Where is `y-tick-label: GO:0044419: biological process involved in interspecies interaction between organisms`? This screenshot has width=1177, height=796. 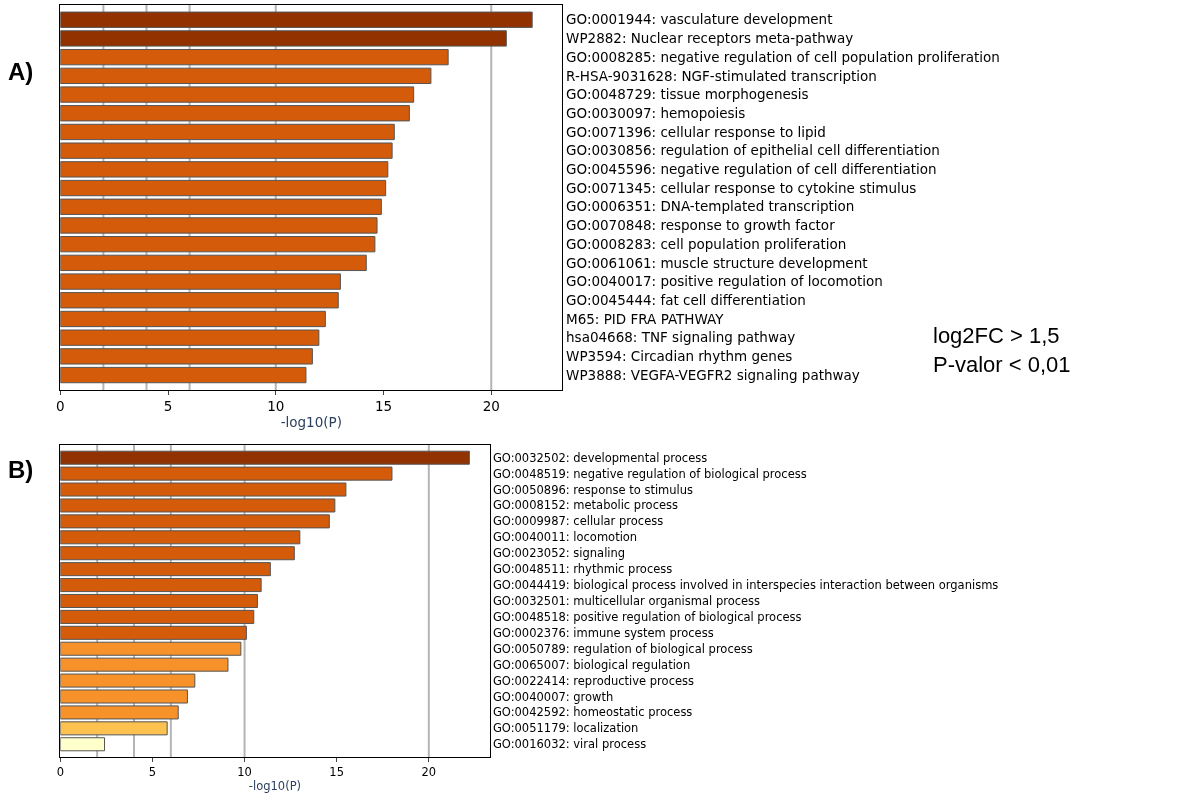
y-tick-label: GO:0044419: biological process involved in interspecies interaction between organisms is located at coordinates (745, 585).